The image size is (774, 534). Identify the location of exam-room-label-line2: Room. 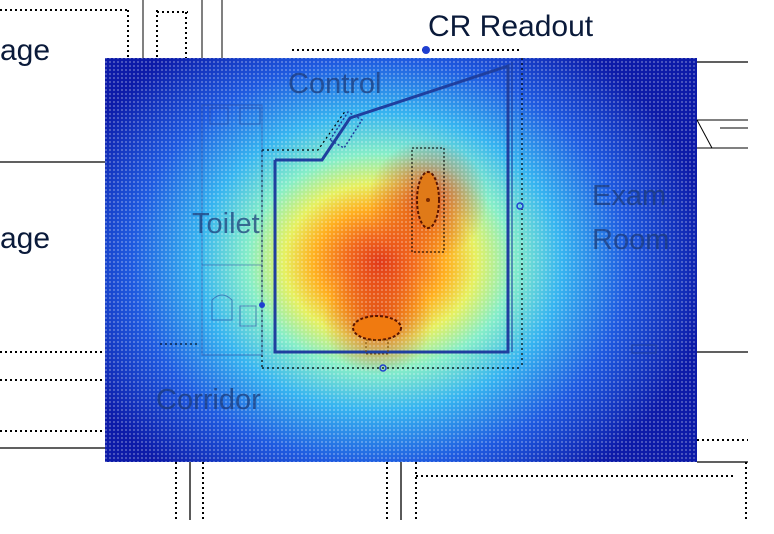
(631, 240).